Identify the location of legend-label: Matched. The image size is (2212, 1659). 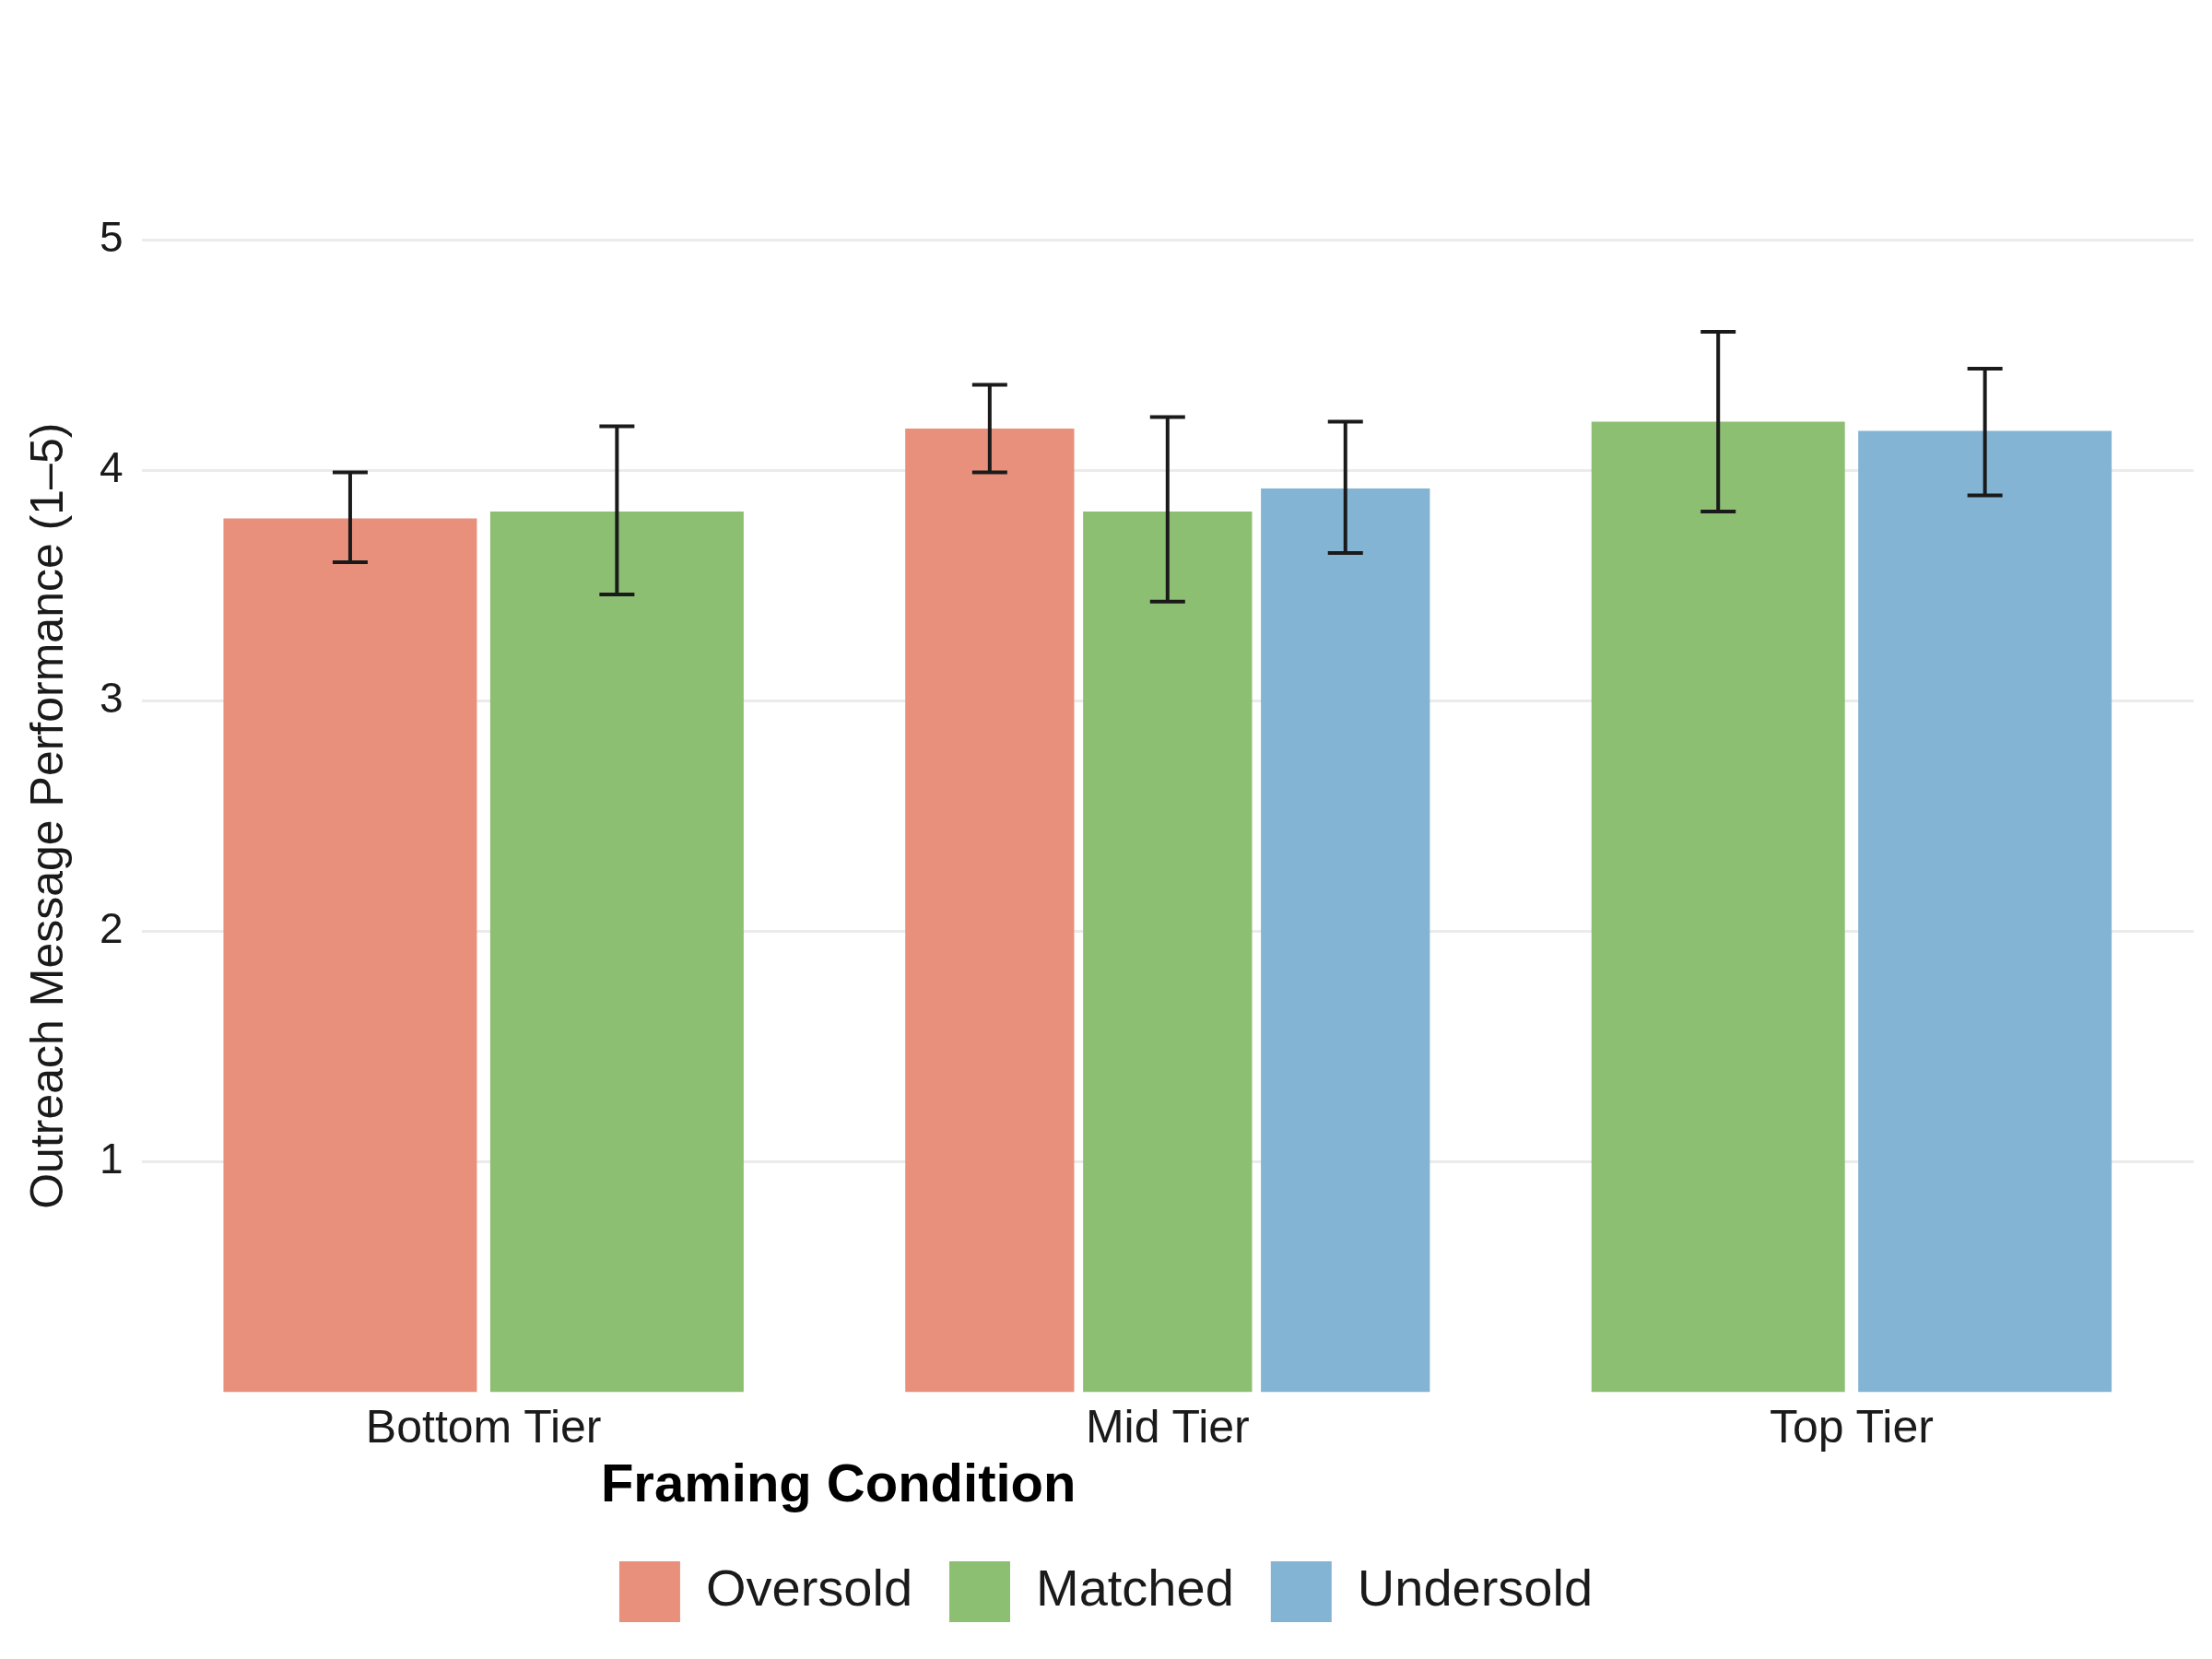
(1135, 1588).